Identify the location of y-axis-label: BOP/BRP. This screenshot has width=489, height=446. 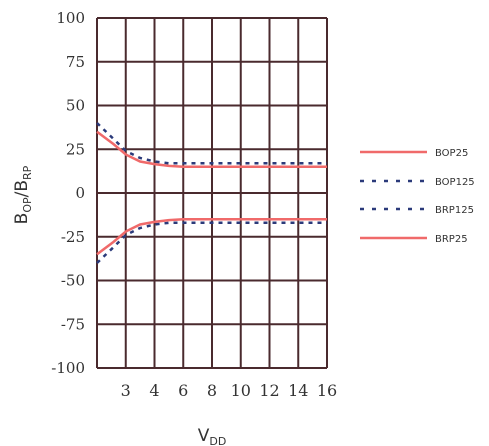
(23, 194).